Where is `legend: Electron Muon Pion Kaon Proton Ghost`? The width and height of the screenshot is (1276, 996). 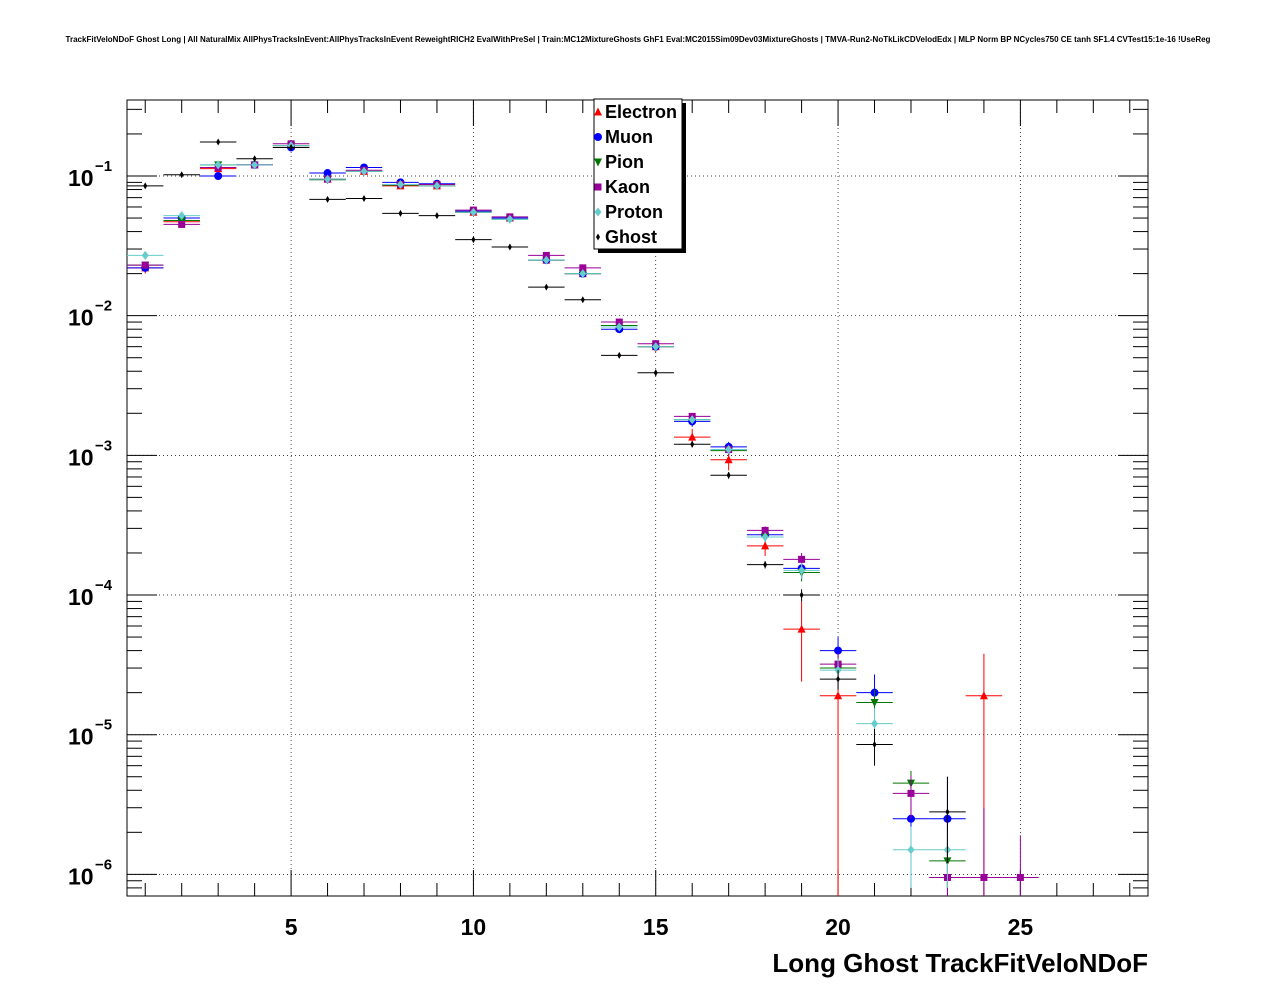
legend: Electron Muon Pion Kaon Proton Ghost is located at coordinates (639, 175).